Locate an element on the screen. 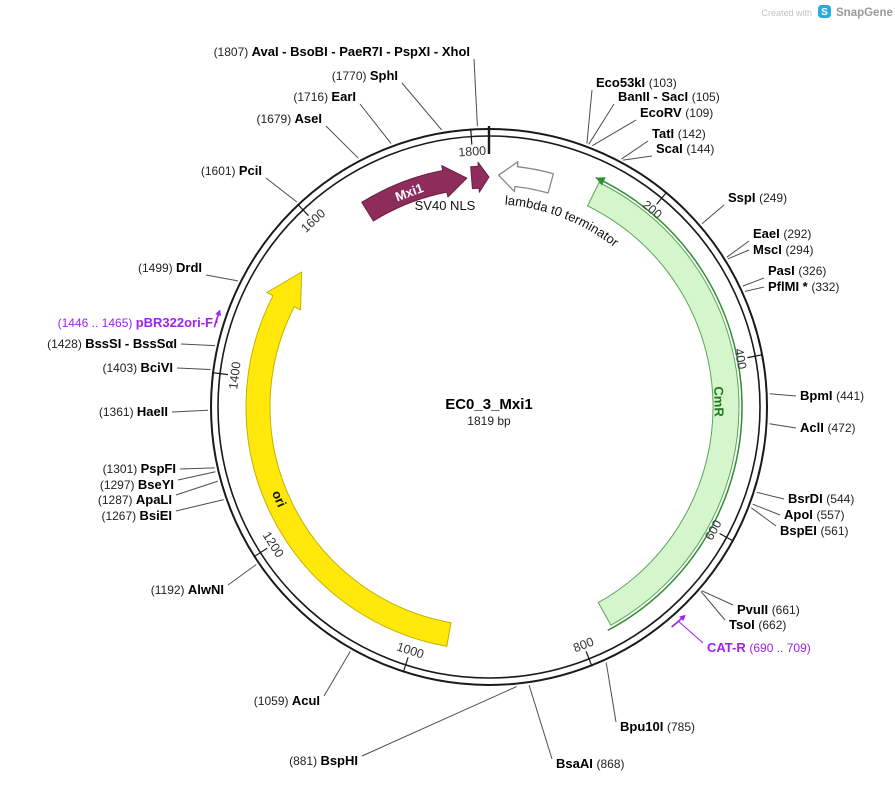 The height and width of the screenshot is (787, 895). site-leader-haeii is located at coordinates (190, 411).